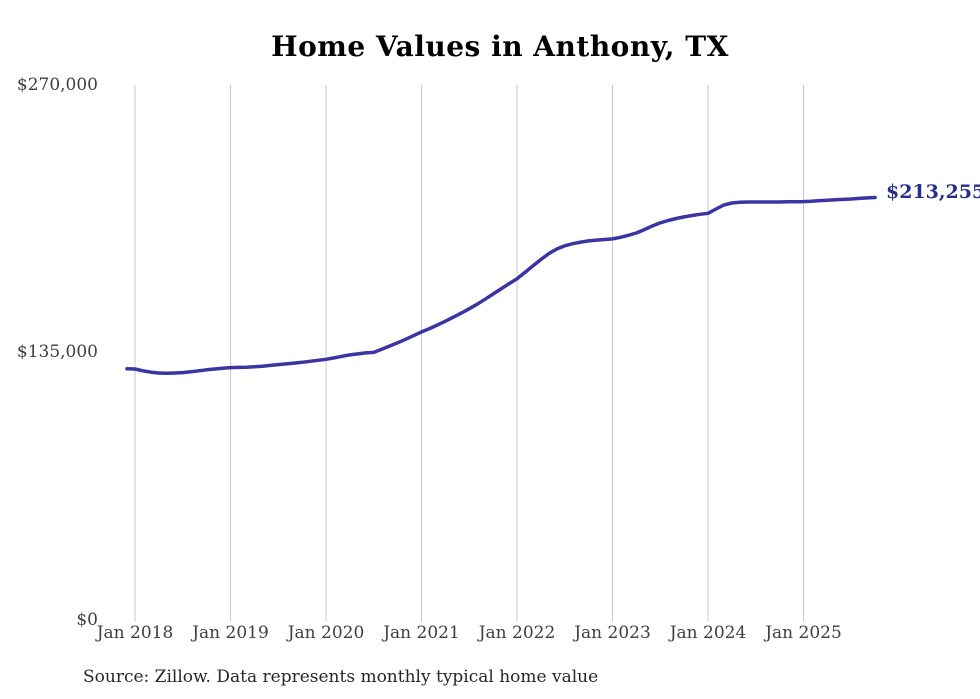 The image size is (980, 699). What do you see at coordinates (57, 85) in the screenshot?
I see `y-axis-tick-label: $270,000` at bounding box center [57, 85].